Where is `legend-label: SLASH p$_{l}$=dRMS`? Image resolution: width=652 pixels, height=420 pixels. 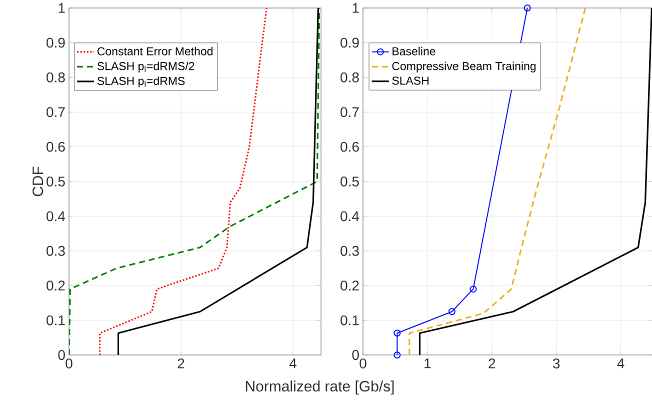 legend-label: SLASH p$_{l}$=dRMS is located at coordinates (141, 82).